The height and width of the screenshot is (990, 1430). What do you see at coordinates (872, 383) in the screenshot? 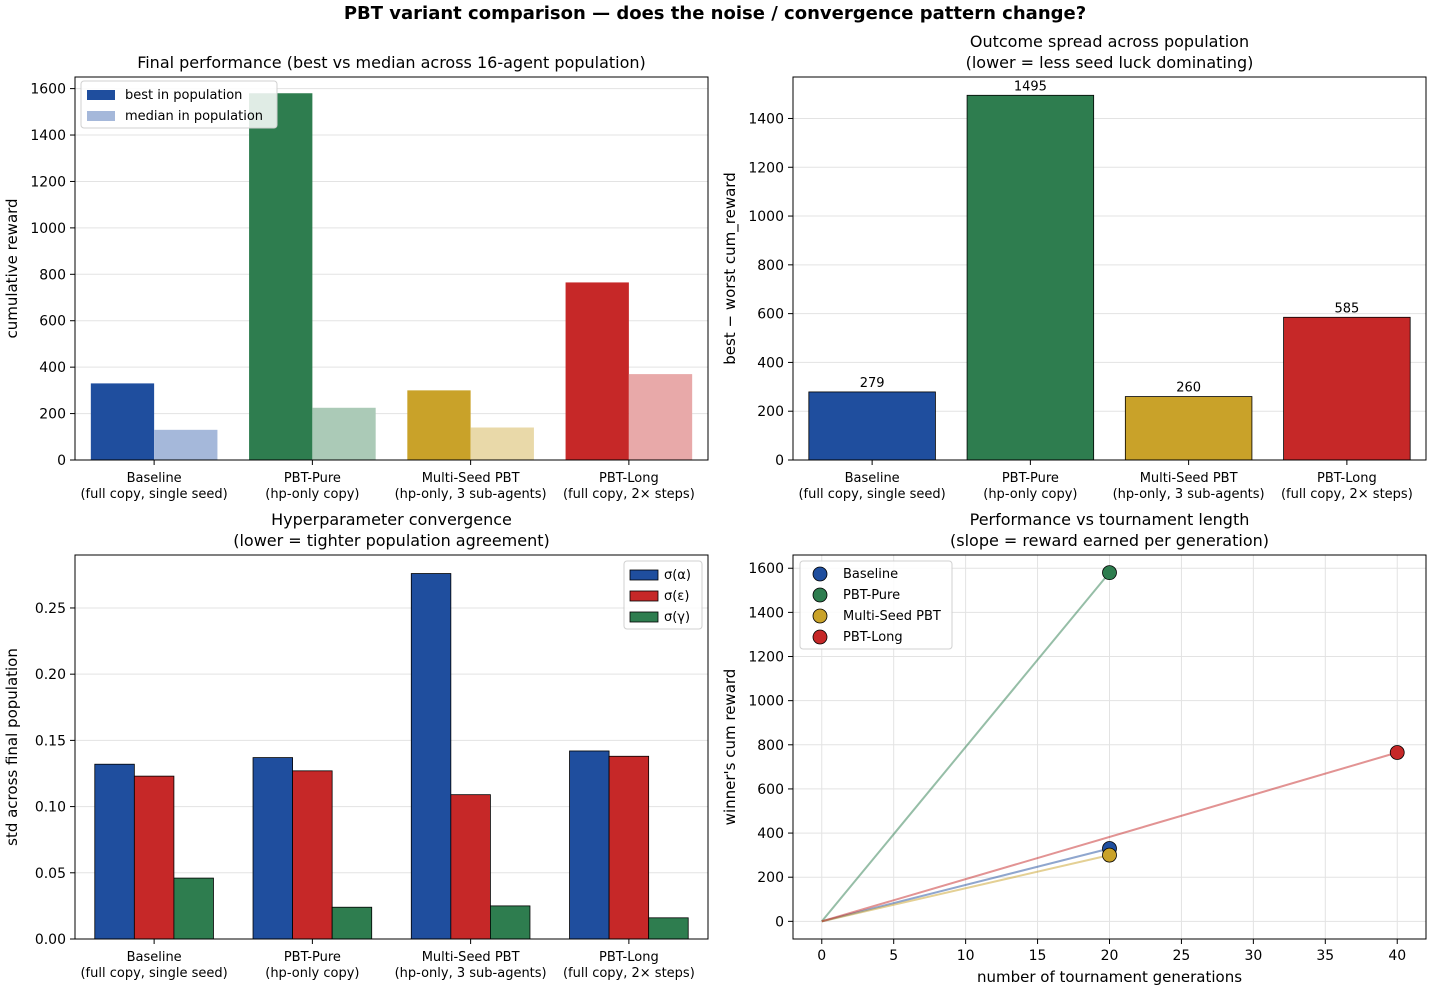
I see `chart-2-data-label: 279` at bounding box center [872, 383].